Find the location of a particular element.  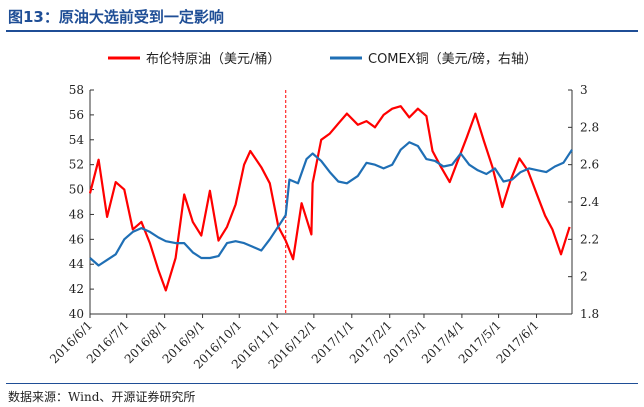

right-axis-tick-label: 2 is located at coordinates (584, 277).